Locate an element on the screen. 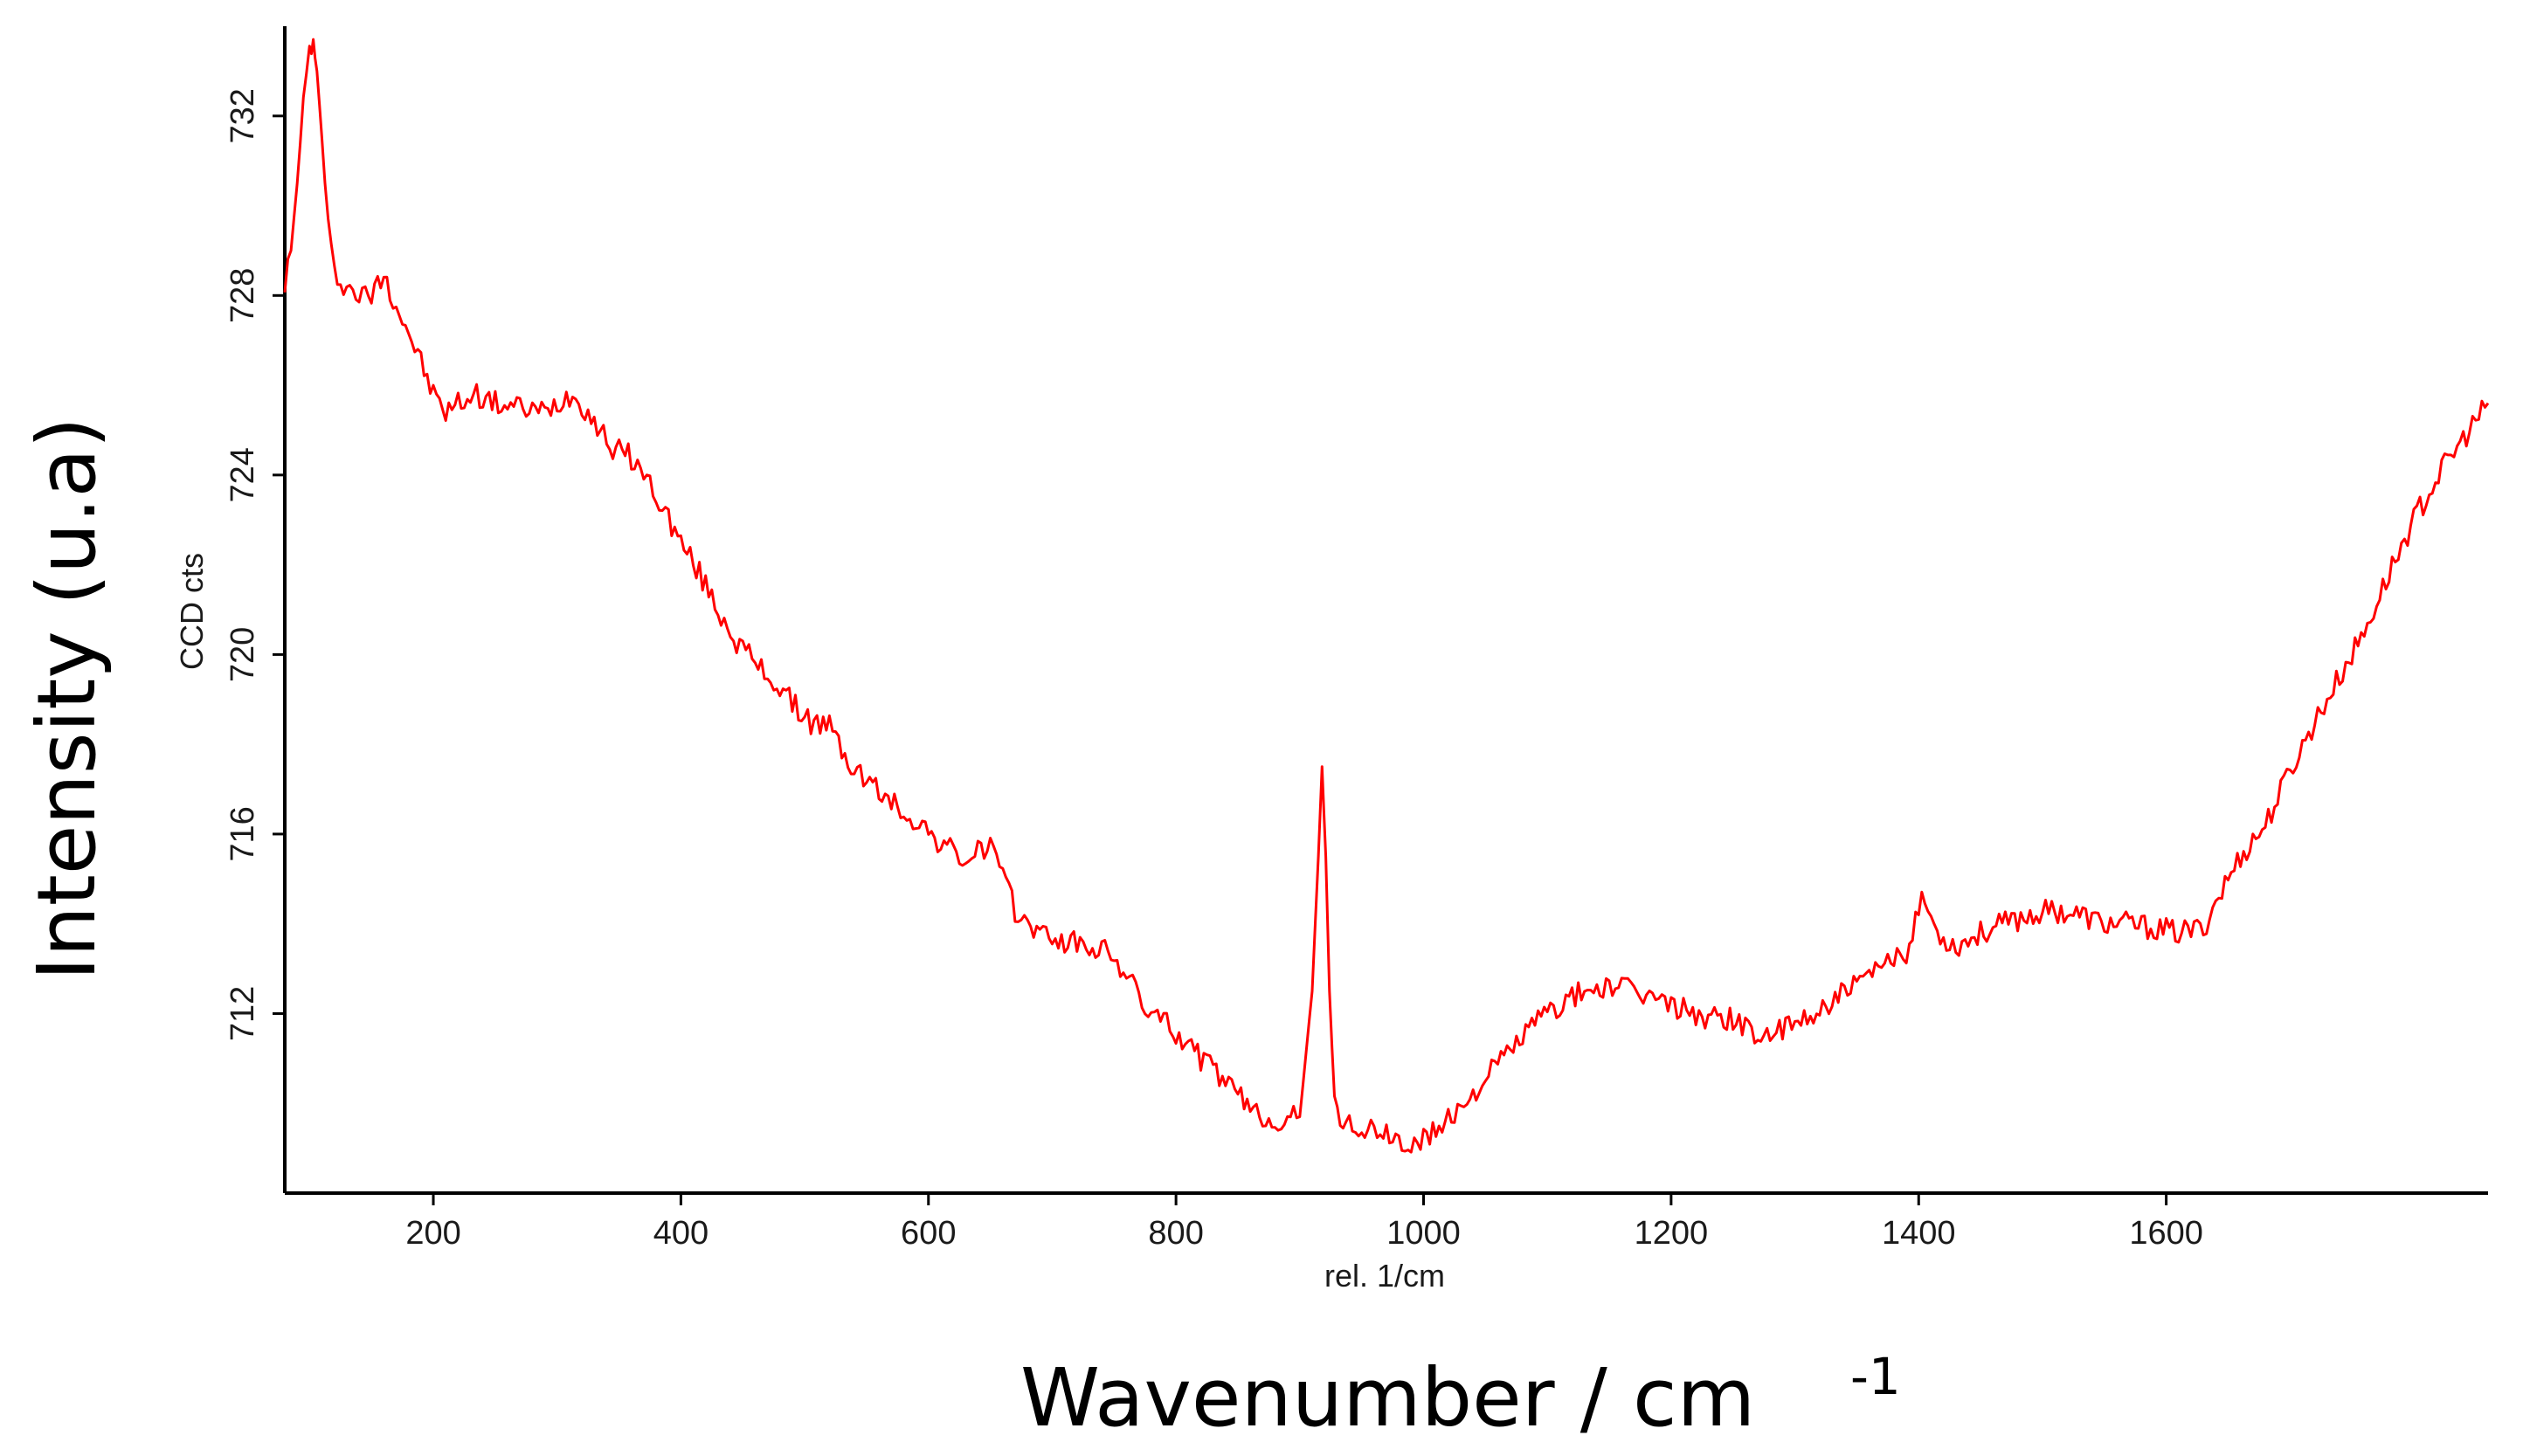 The height and width of the screenshot is (1456, 2523). inner-x-axis-label: rel. 1/cm is located at coordinates (1384, 1276).